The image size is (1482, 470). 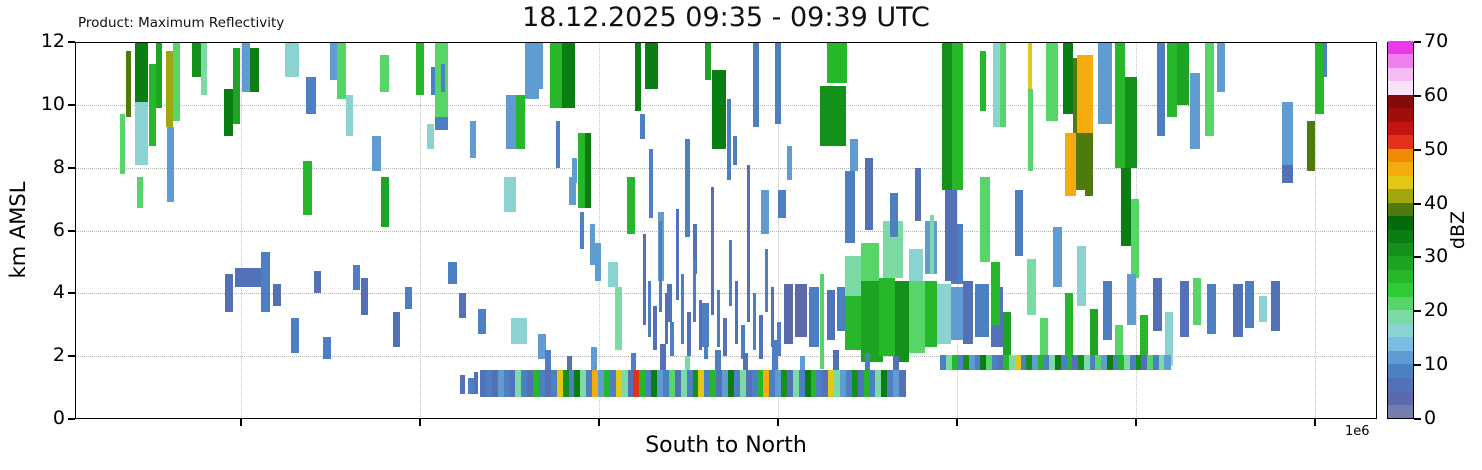 What do you see at coordinates (58, 229) in the screenshot?
I see `y-tick-label: 6` at bounding box center [58, 229].